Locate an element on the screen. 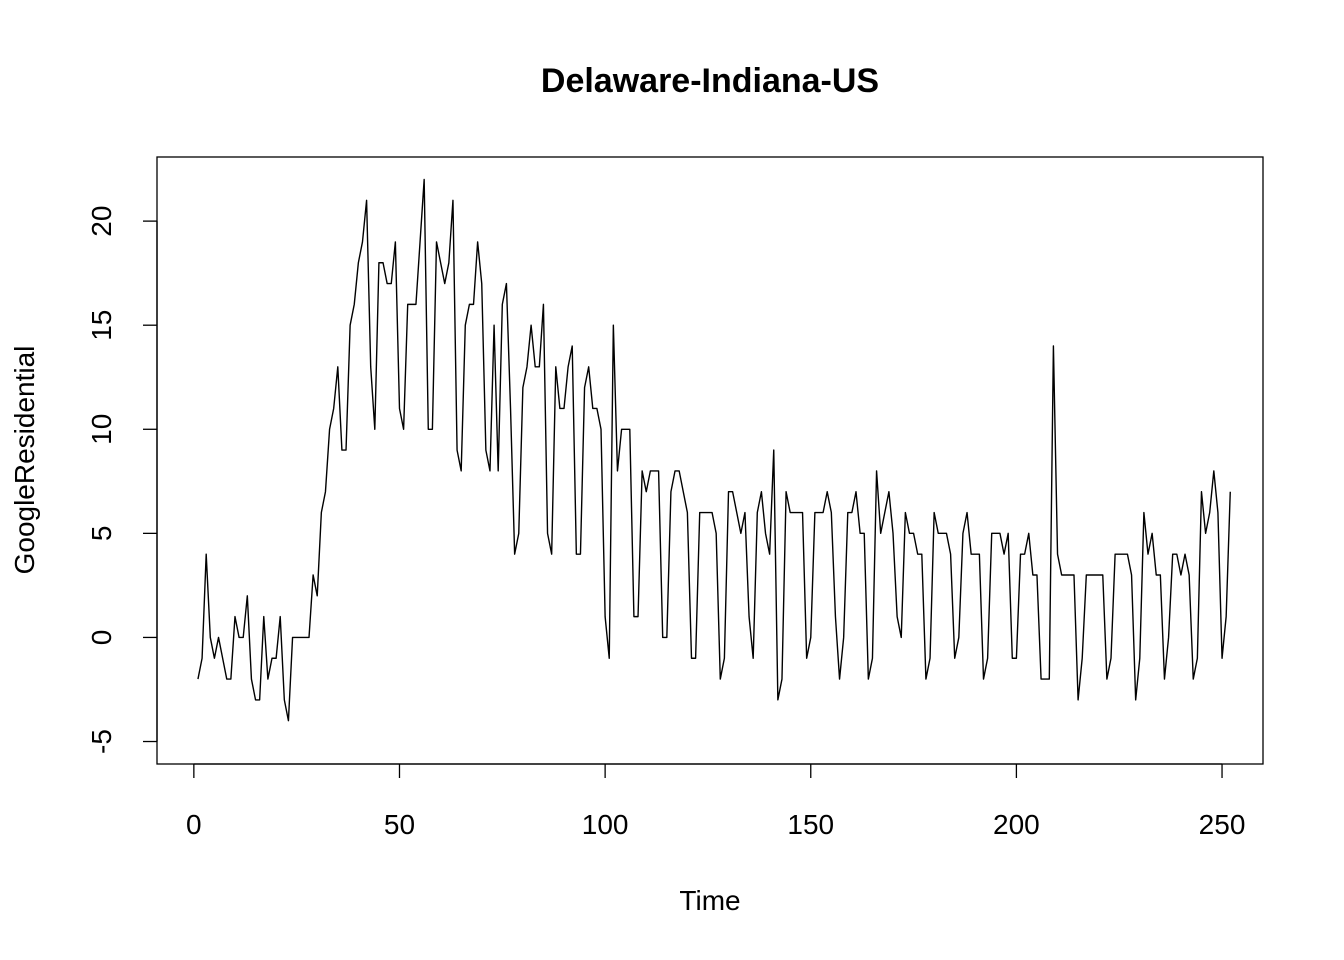 This screenshot has width=1344, height=960. x-axis-label: Time is located at coordinates (709, 900).